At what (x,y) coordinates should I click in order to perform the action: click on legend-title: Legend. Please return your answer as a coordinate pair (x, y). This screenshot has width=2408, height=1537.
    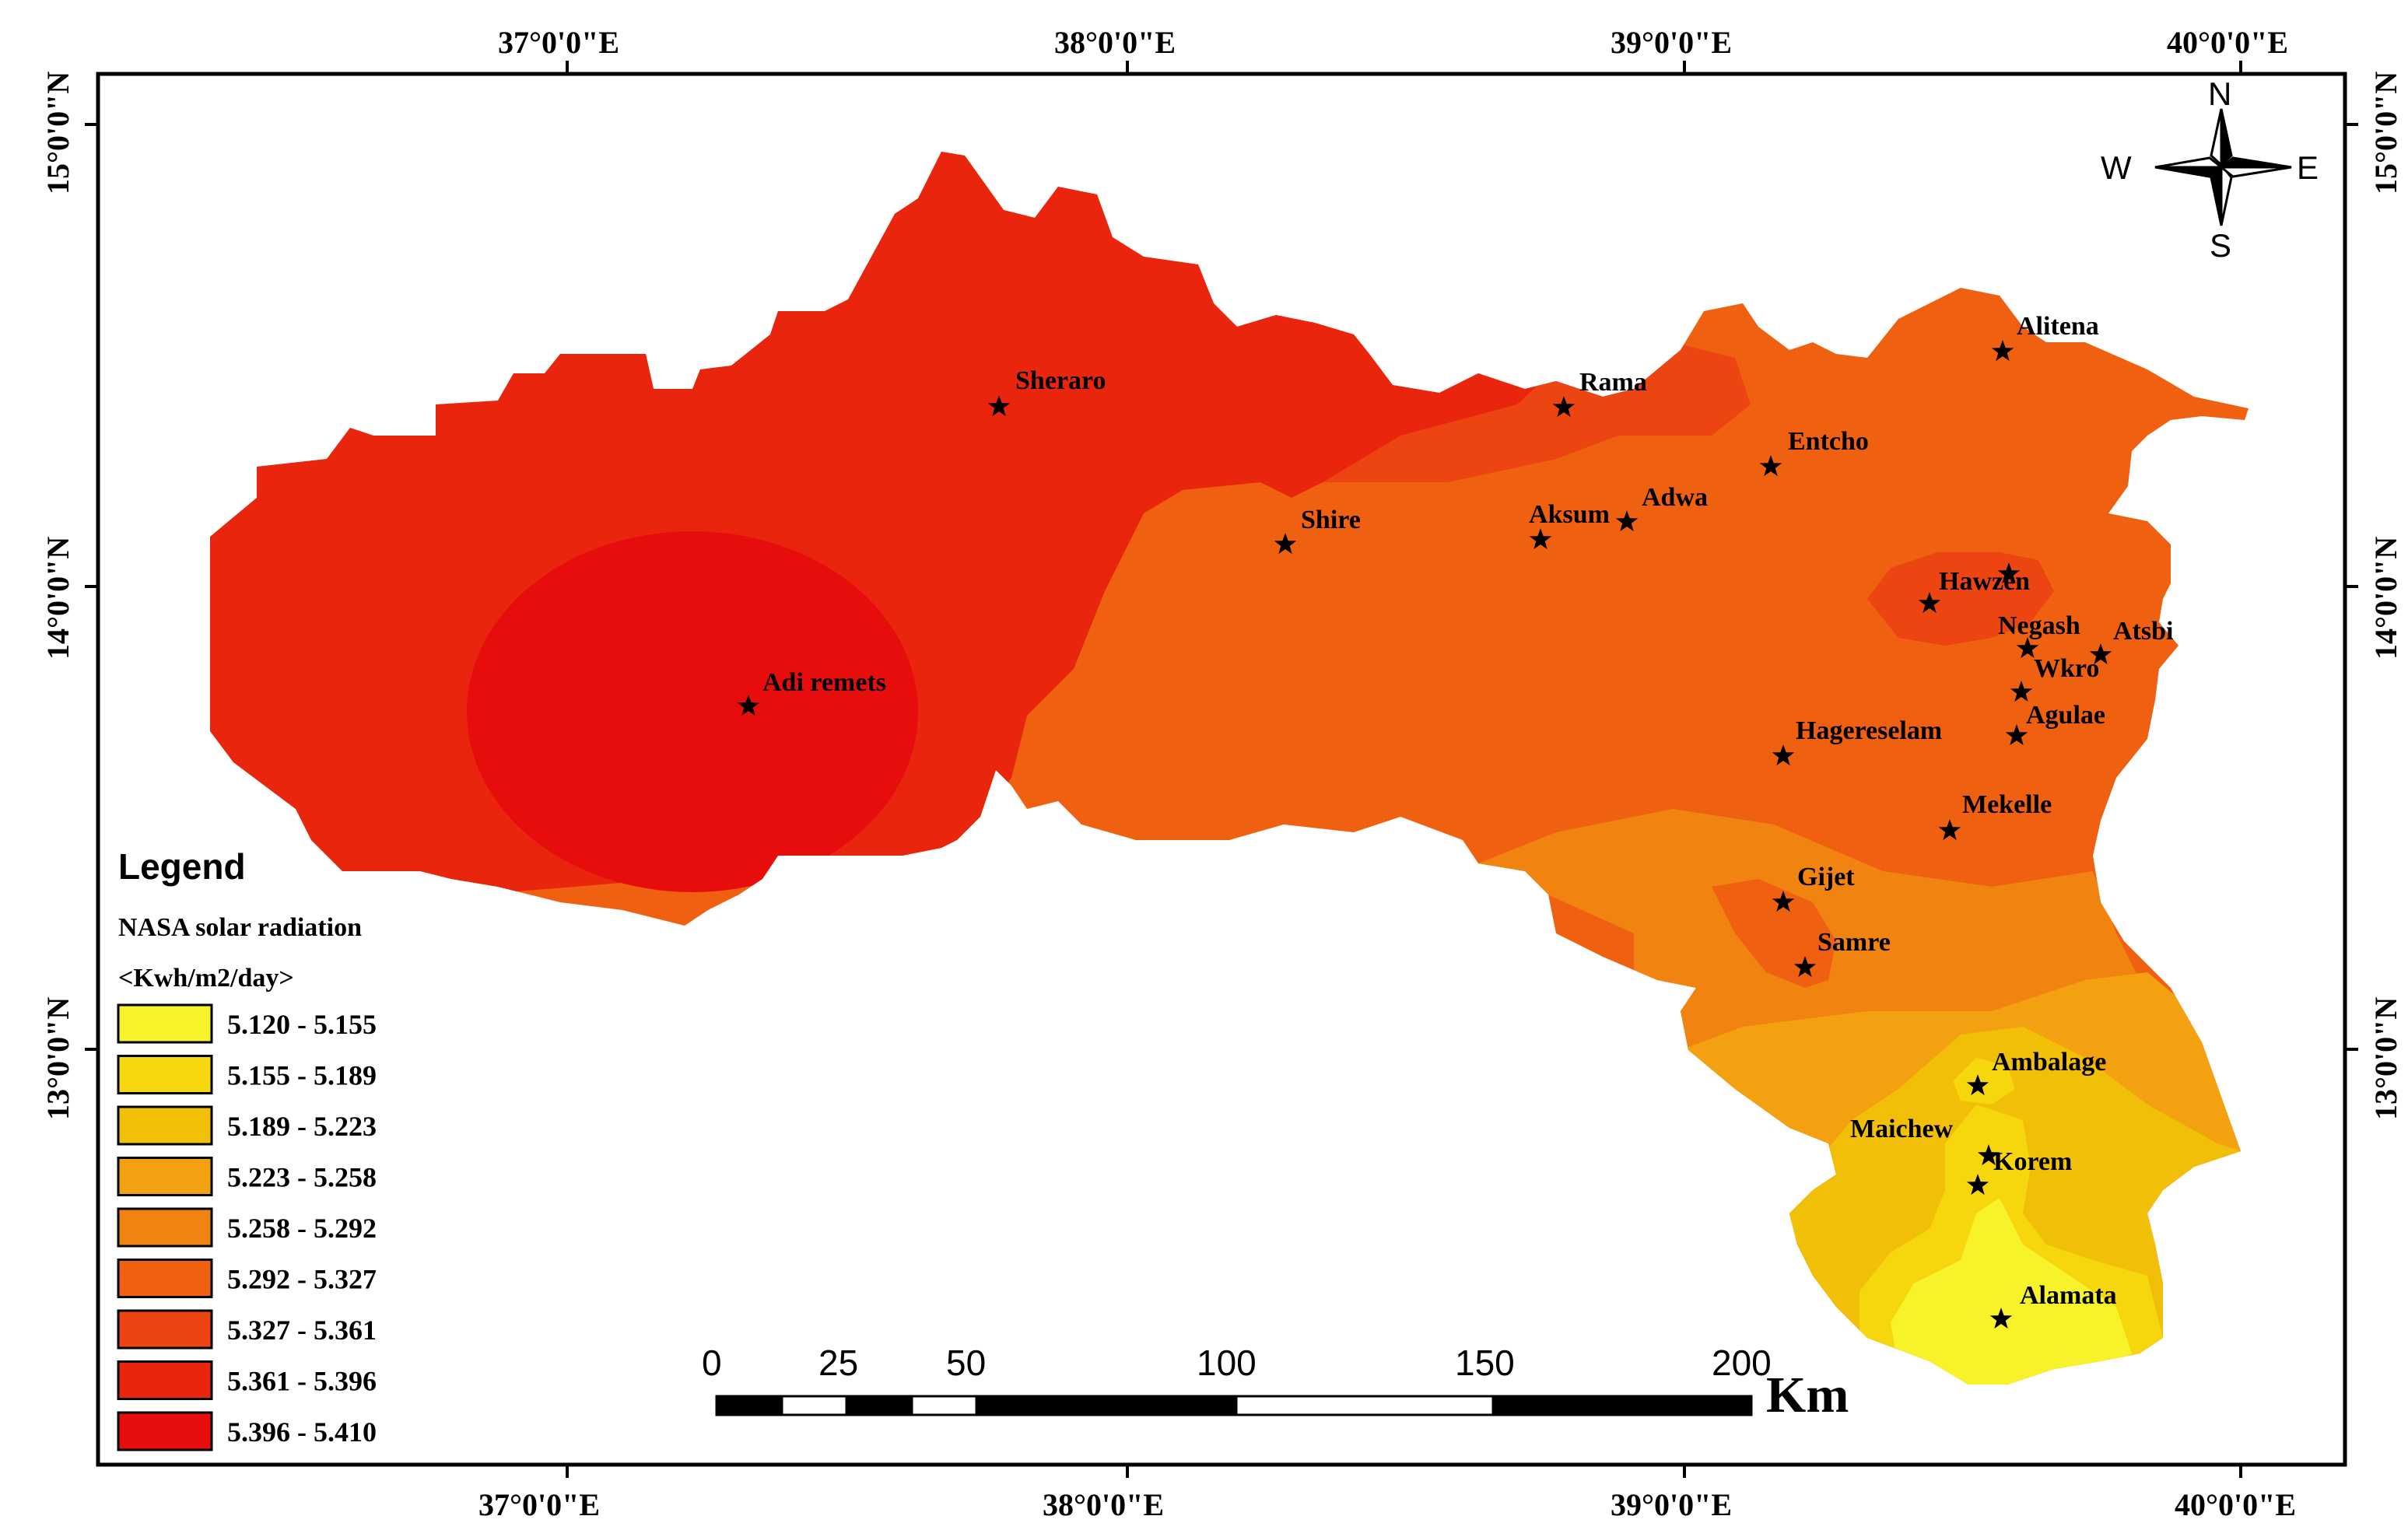
    Looking at the image, I should click on (182, 867).